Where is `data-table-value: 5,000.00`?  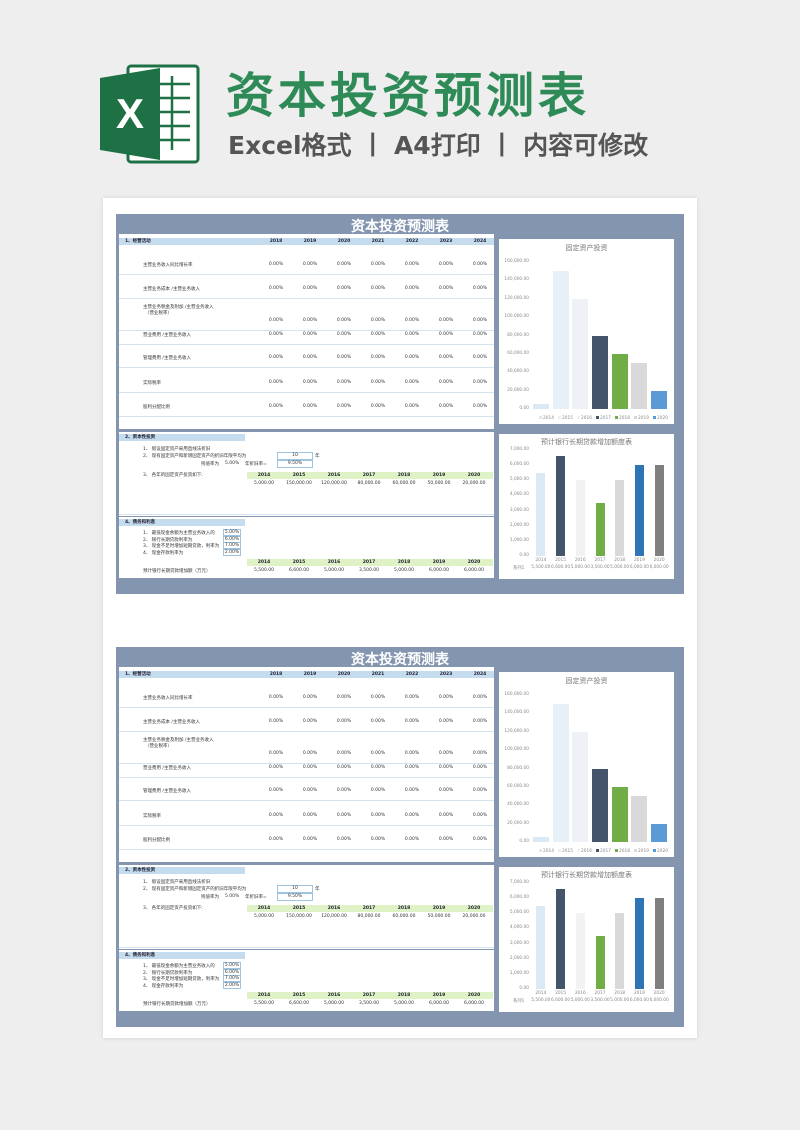 data-table-value: 5,000.00 is located at coordinates (580, 1000).